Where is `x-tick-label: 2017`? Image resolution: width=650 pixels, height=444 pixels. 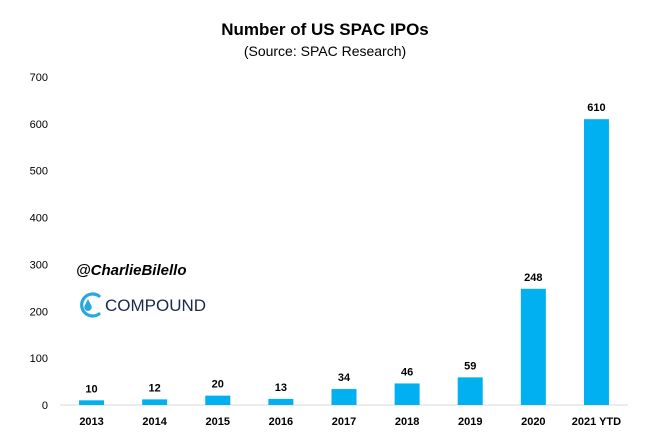 x-tick-label: 2017 is located at coordinates (344, 422).